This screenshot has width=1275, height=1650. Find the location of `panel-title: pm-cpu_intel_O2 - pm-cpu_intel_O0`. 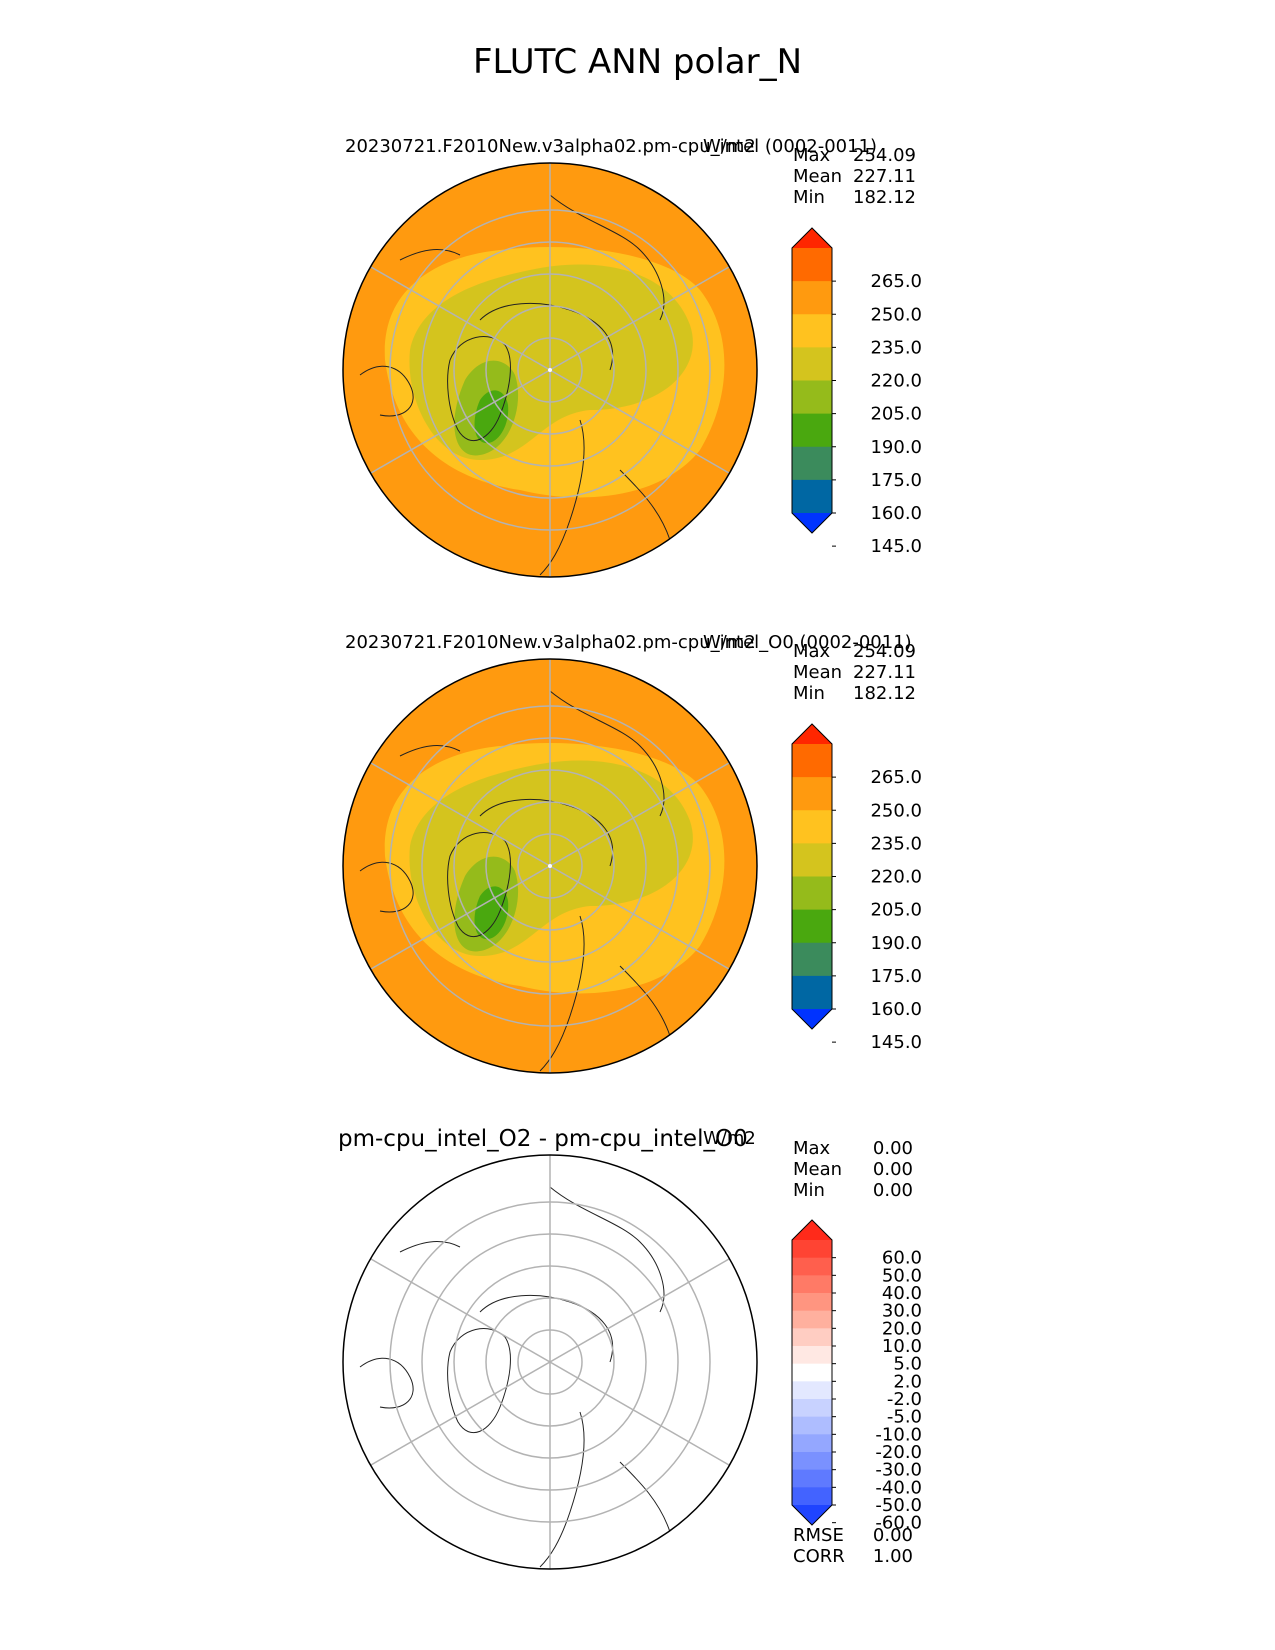

panel-title: pm-cpu_intel_O2 - pm-cpu_intel_O0 is located at coordinates (543, 1139).